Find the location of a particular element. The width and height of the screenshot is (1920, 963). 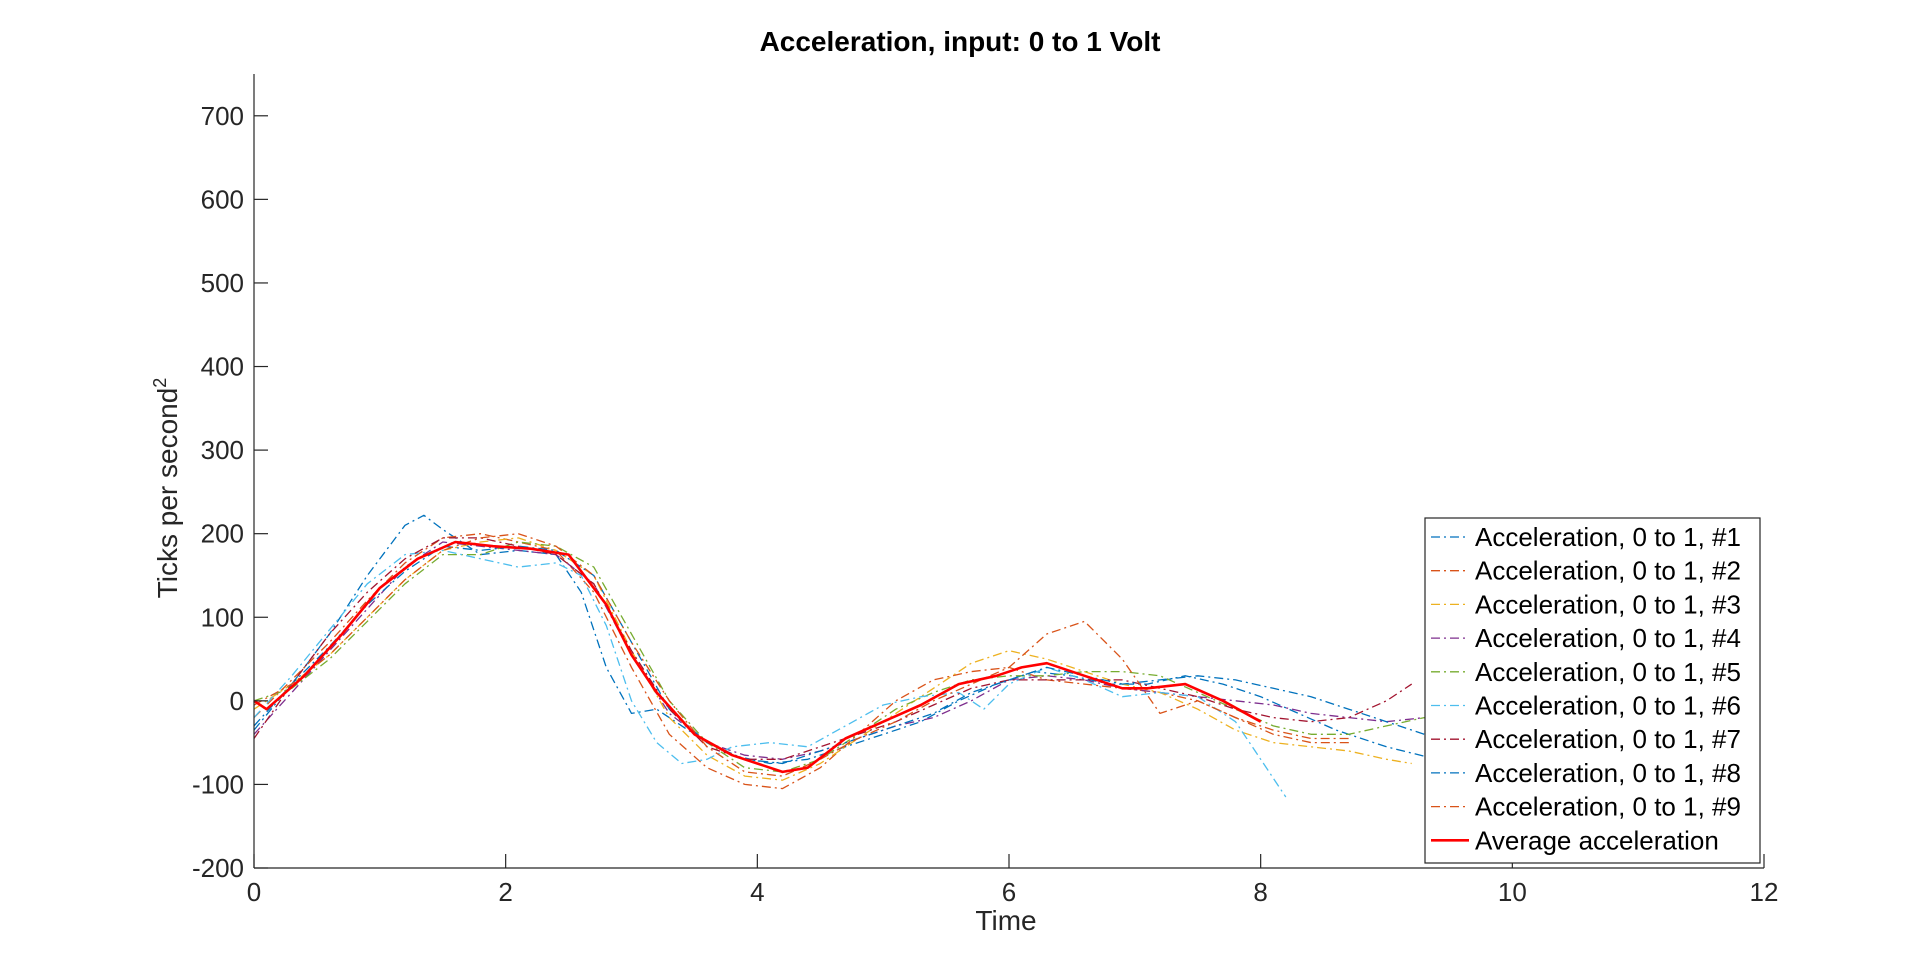

y-tick-label: 0 is located at coordinates (237, 701).